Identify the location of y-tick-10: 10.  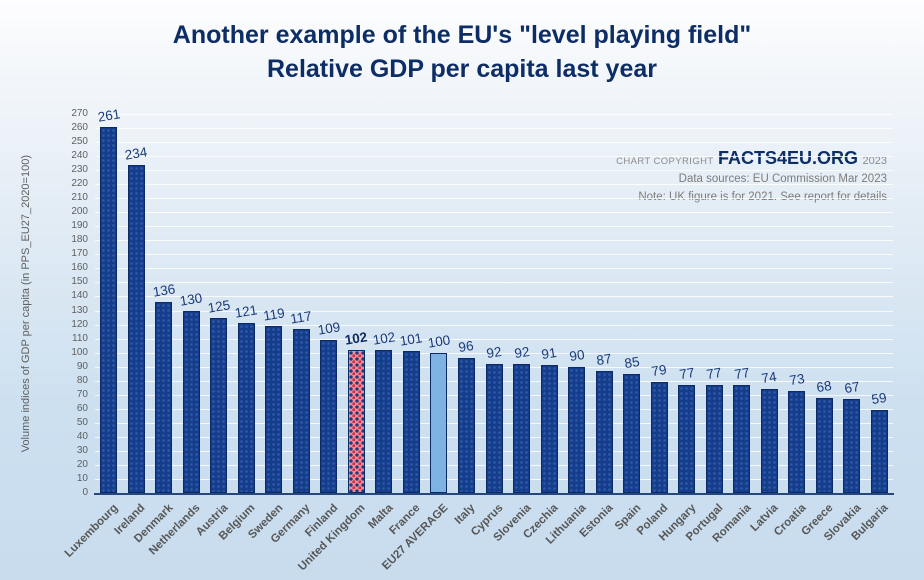
(82, 478).